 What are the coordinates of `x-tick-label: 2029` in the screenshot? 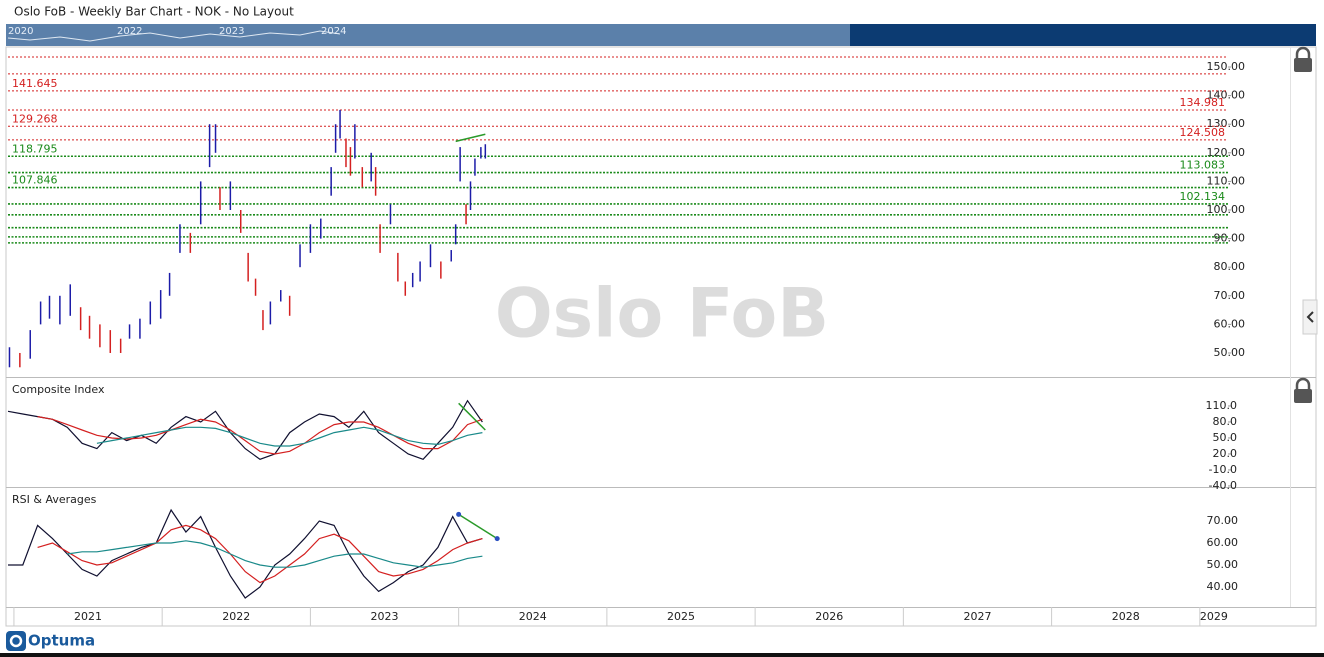 It's located at (1214, 616).